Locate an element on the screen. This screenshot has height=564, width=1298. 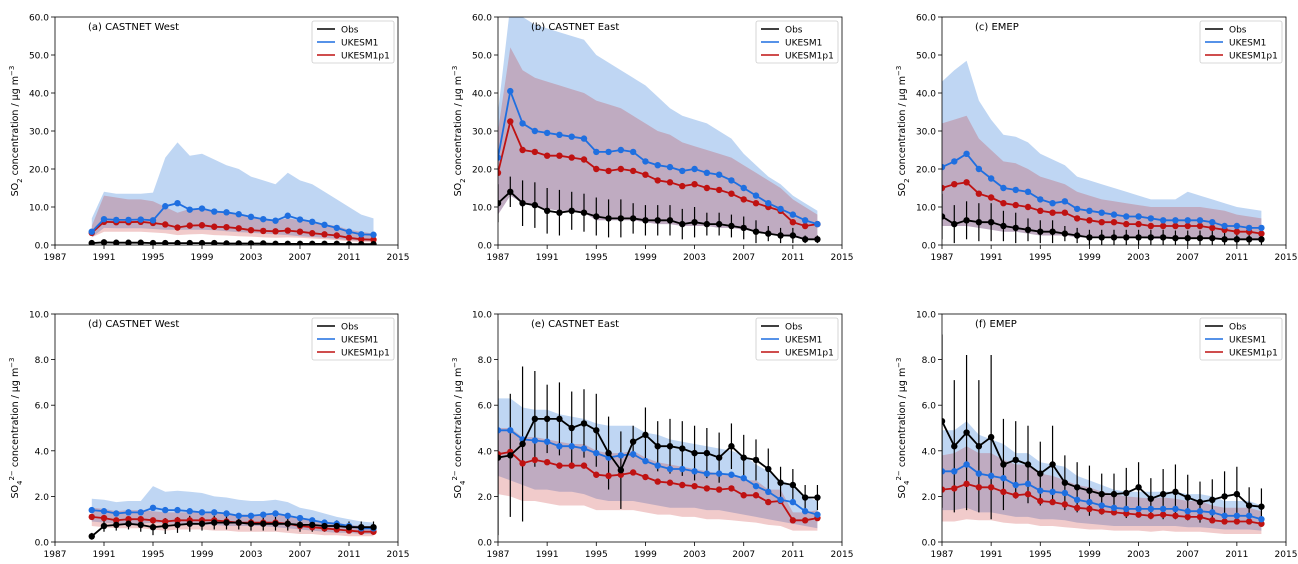
obs-line is located at coordinates (232, 243).